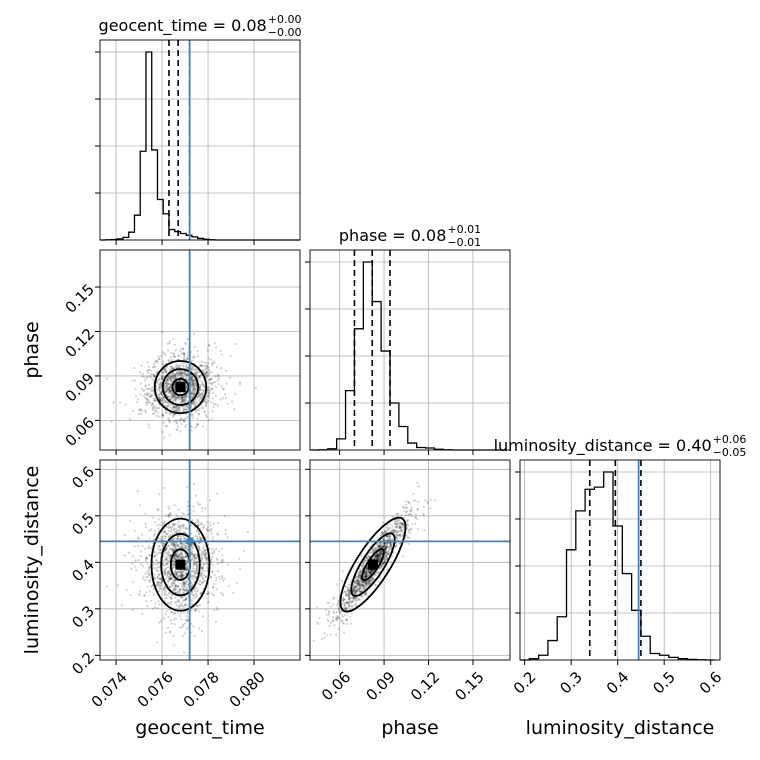  Describe the element at coordinates (83, 524) in the screenshot. I see `y-tick-label: 0.5` at that location.